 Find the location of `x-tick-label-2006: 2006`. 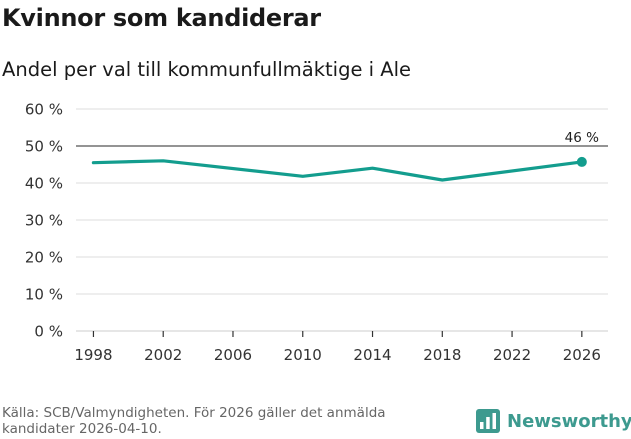

x-tick-label-2006: 2006 is located at coordinates (233, 355).